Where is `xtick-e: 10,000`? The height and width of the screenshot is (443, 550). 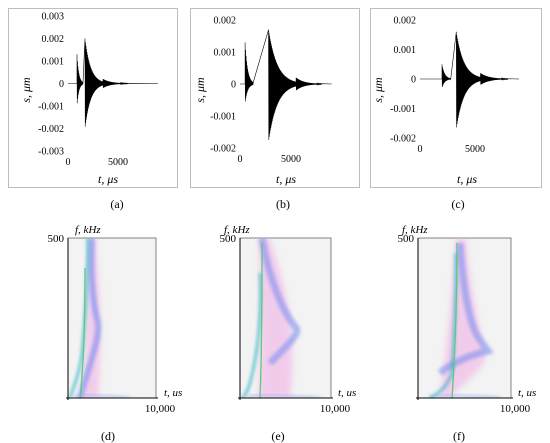 xtick-e: 10,000 is located at coordinates (335, 409).